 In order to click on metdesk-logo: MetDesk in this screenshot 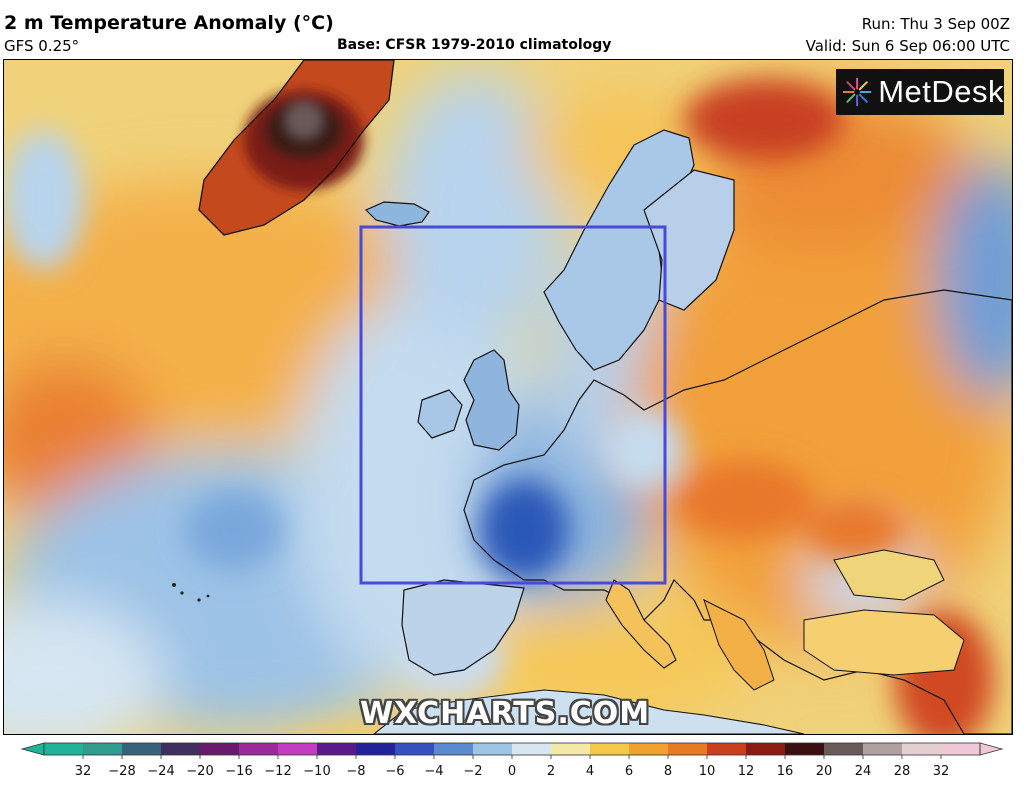, I will do `click(920, 92)`.